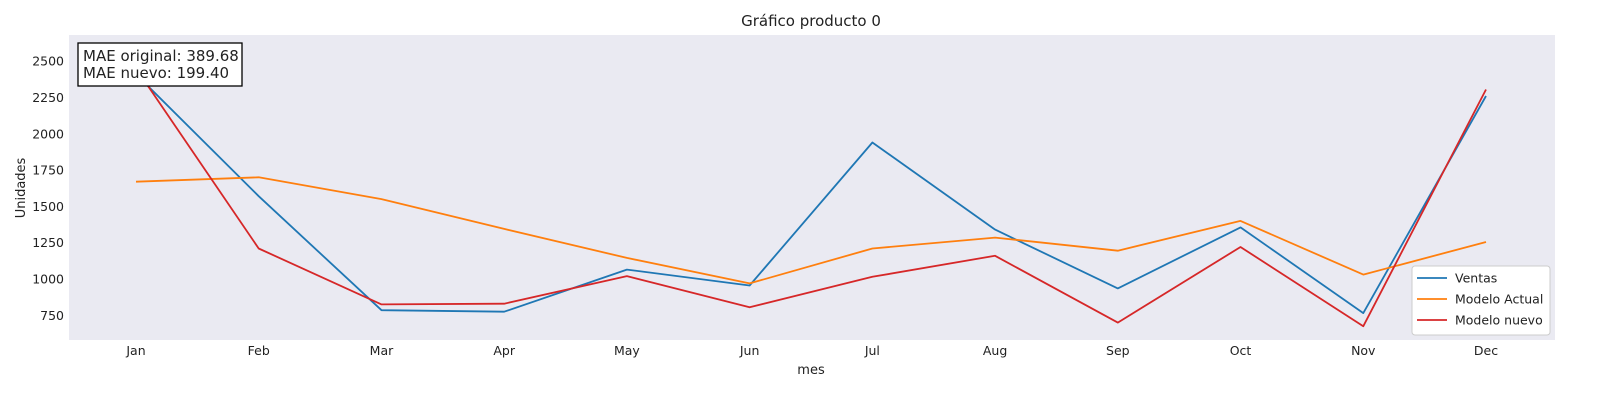 Image resolution: width=1600 pixels, height=400 pixels. I want to click on x-tick-label: May, so click(627, 350).